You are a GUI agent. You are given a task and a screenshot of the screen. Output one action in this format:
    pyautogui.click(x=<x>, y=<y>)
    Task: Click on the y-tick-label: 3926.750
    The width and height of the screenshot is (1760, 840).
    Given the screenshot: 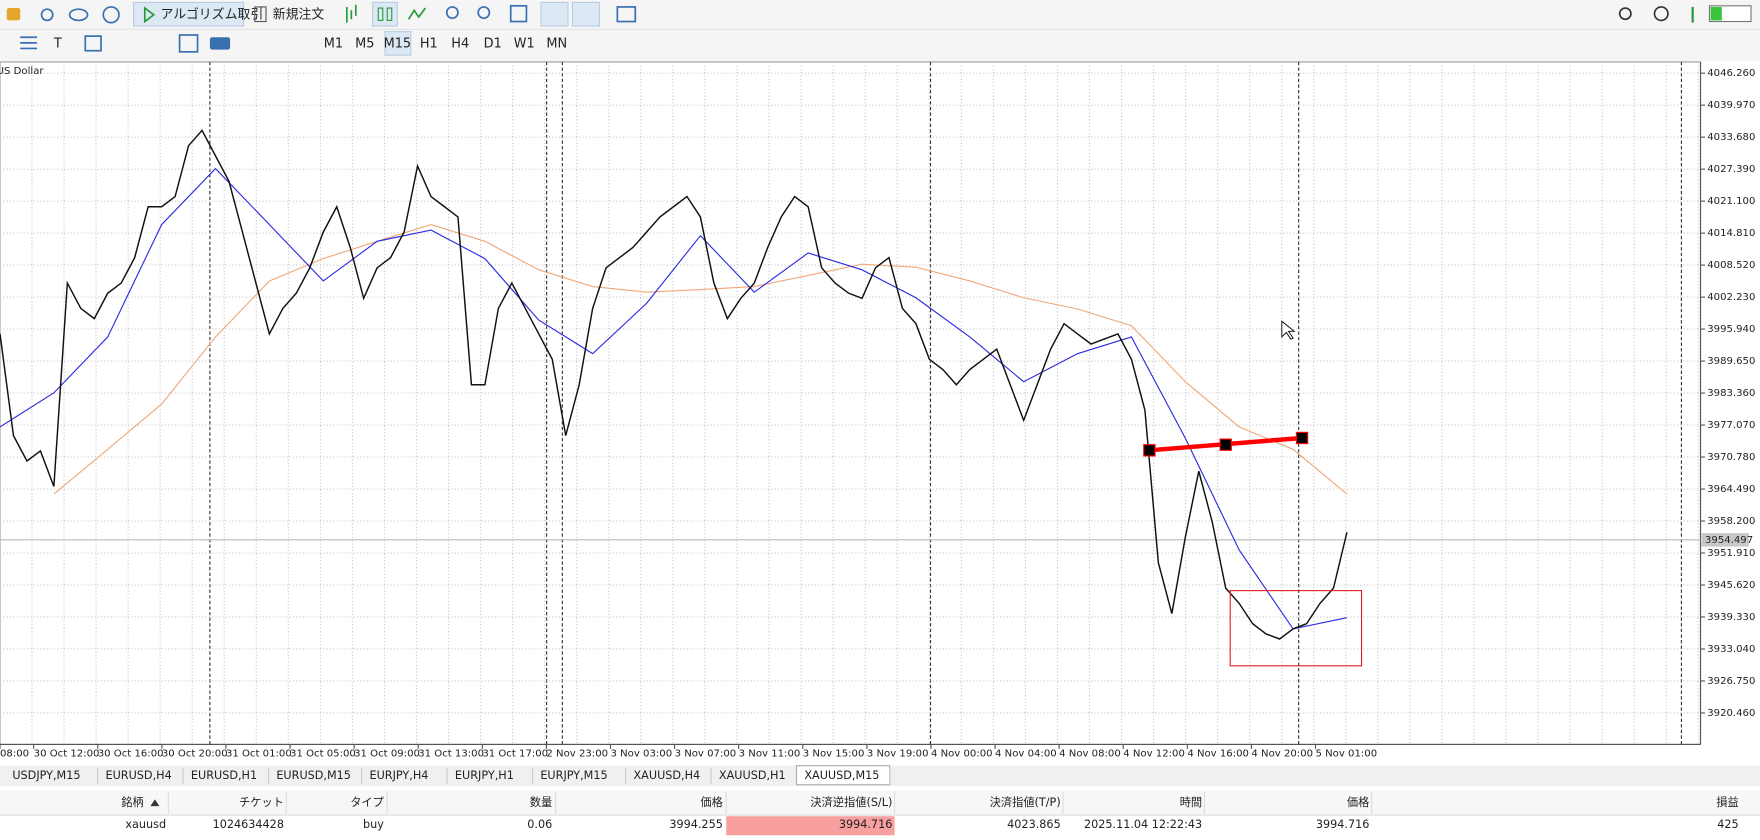 What is the action you would take?
    pyautogui.click(x=1731, y=681)
    